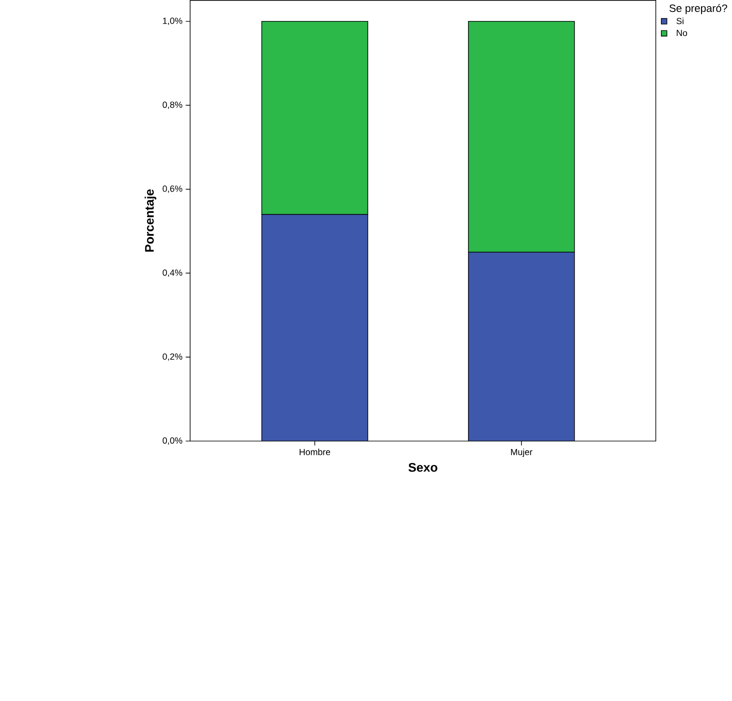 This screenshot has height=701, width=732. Describe the element at coordinates (172, 441) in the screenshot. I see `y-tick-label: 0,0%` at that location.